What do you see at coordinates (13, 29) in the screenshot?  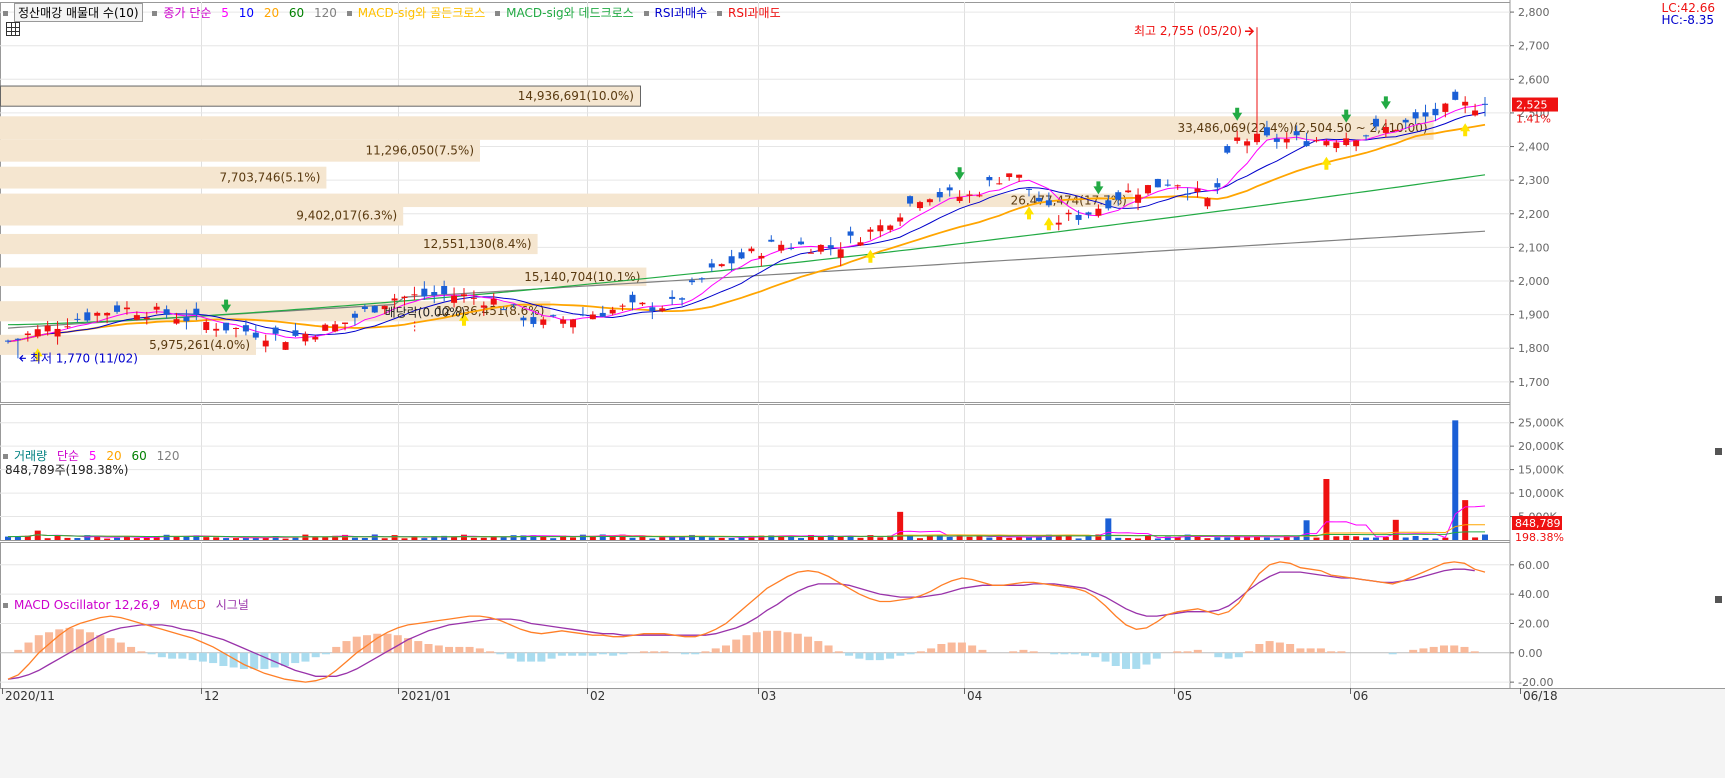 I see `grid-toggle-icon` at bounding box center [13, 29].